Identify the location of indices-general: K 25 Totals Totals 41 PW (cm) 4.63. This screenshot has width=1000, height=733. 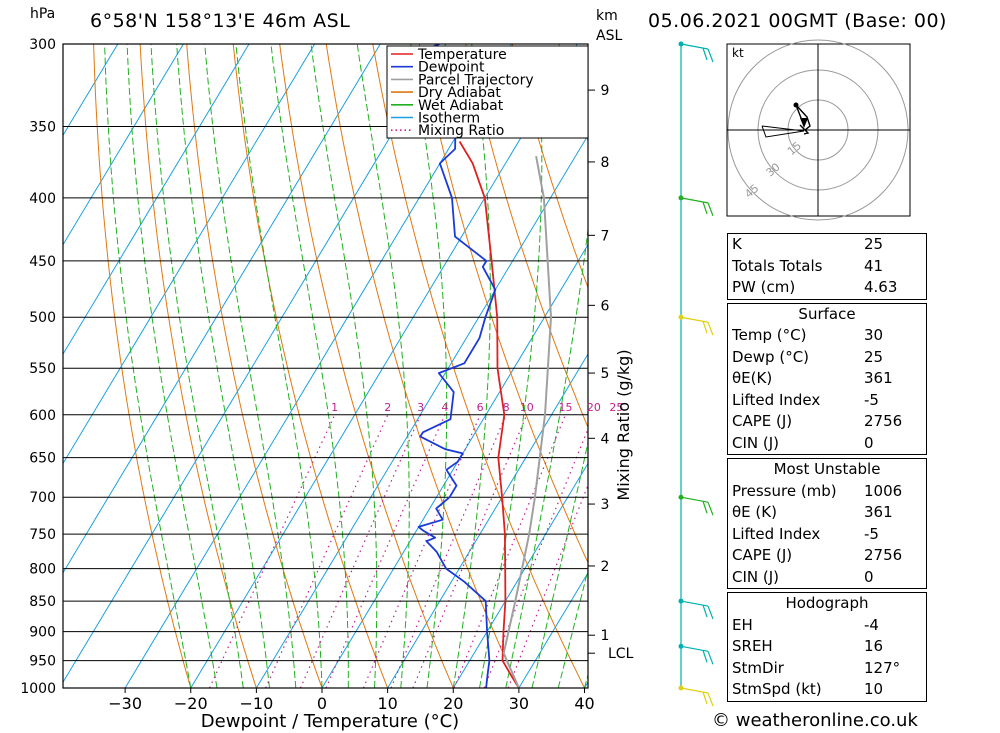
(827, 266).